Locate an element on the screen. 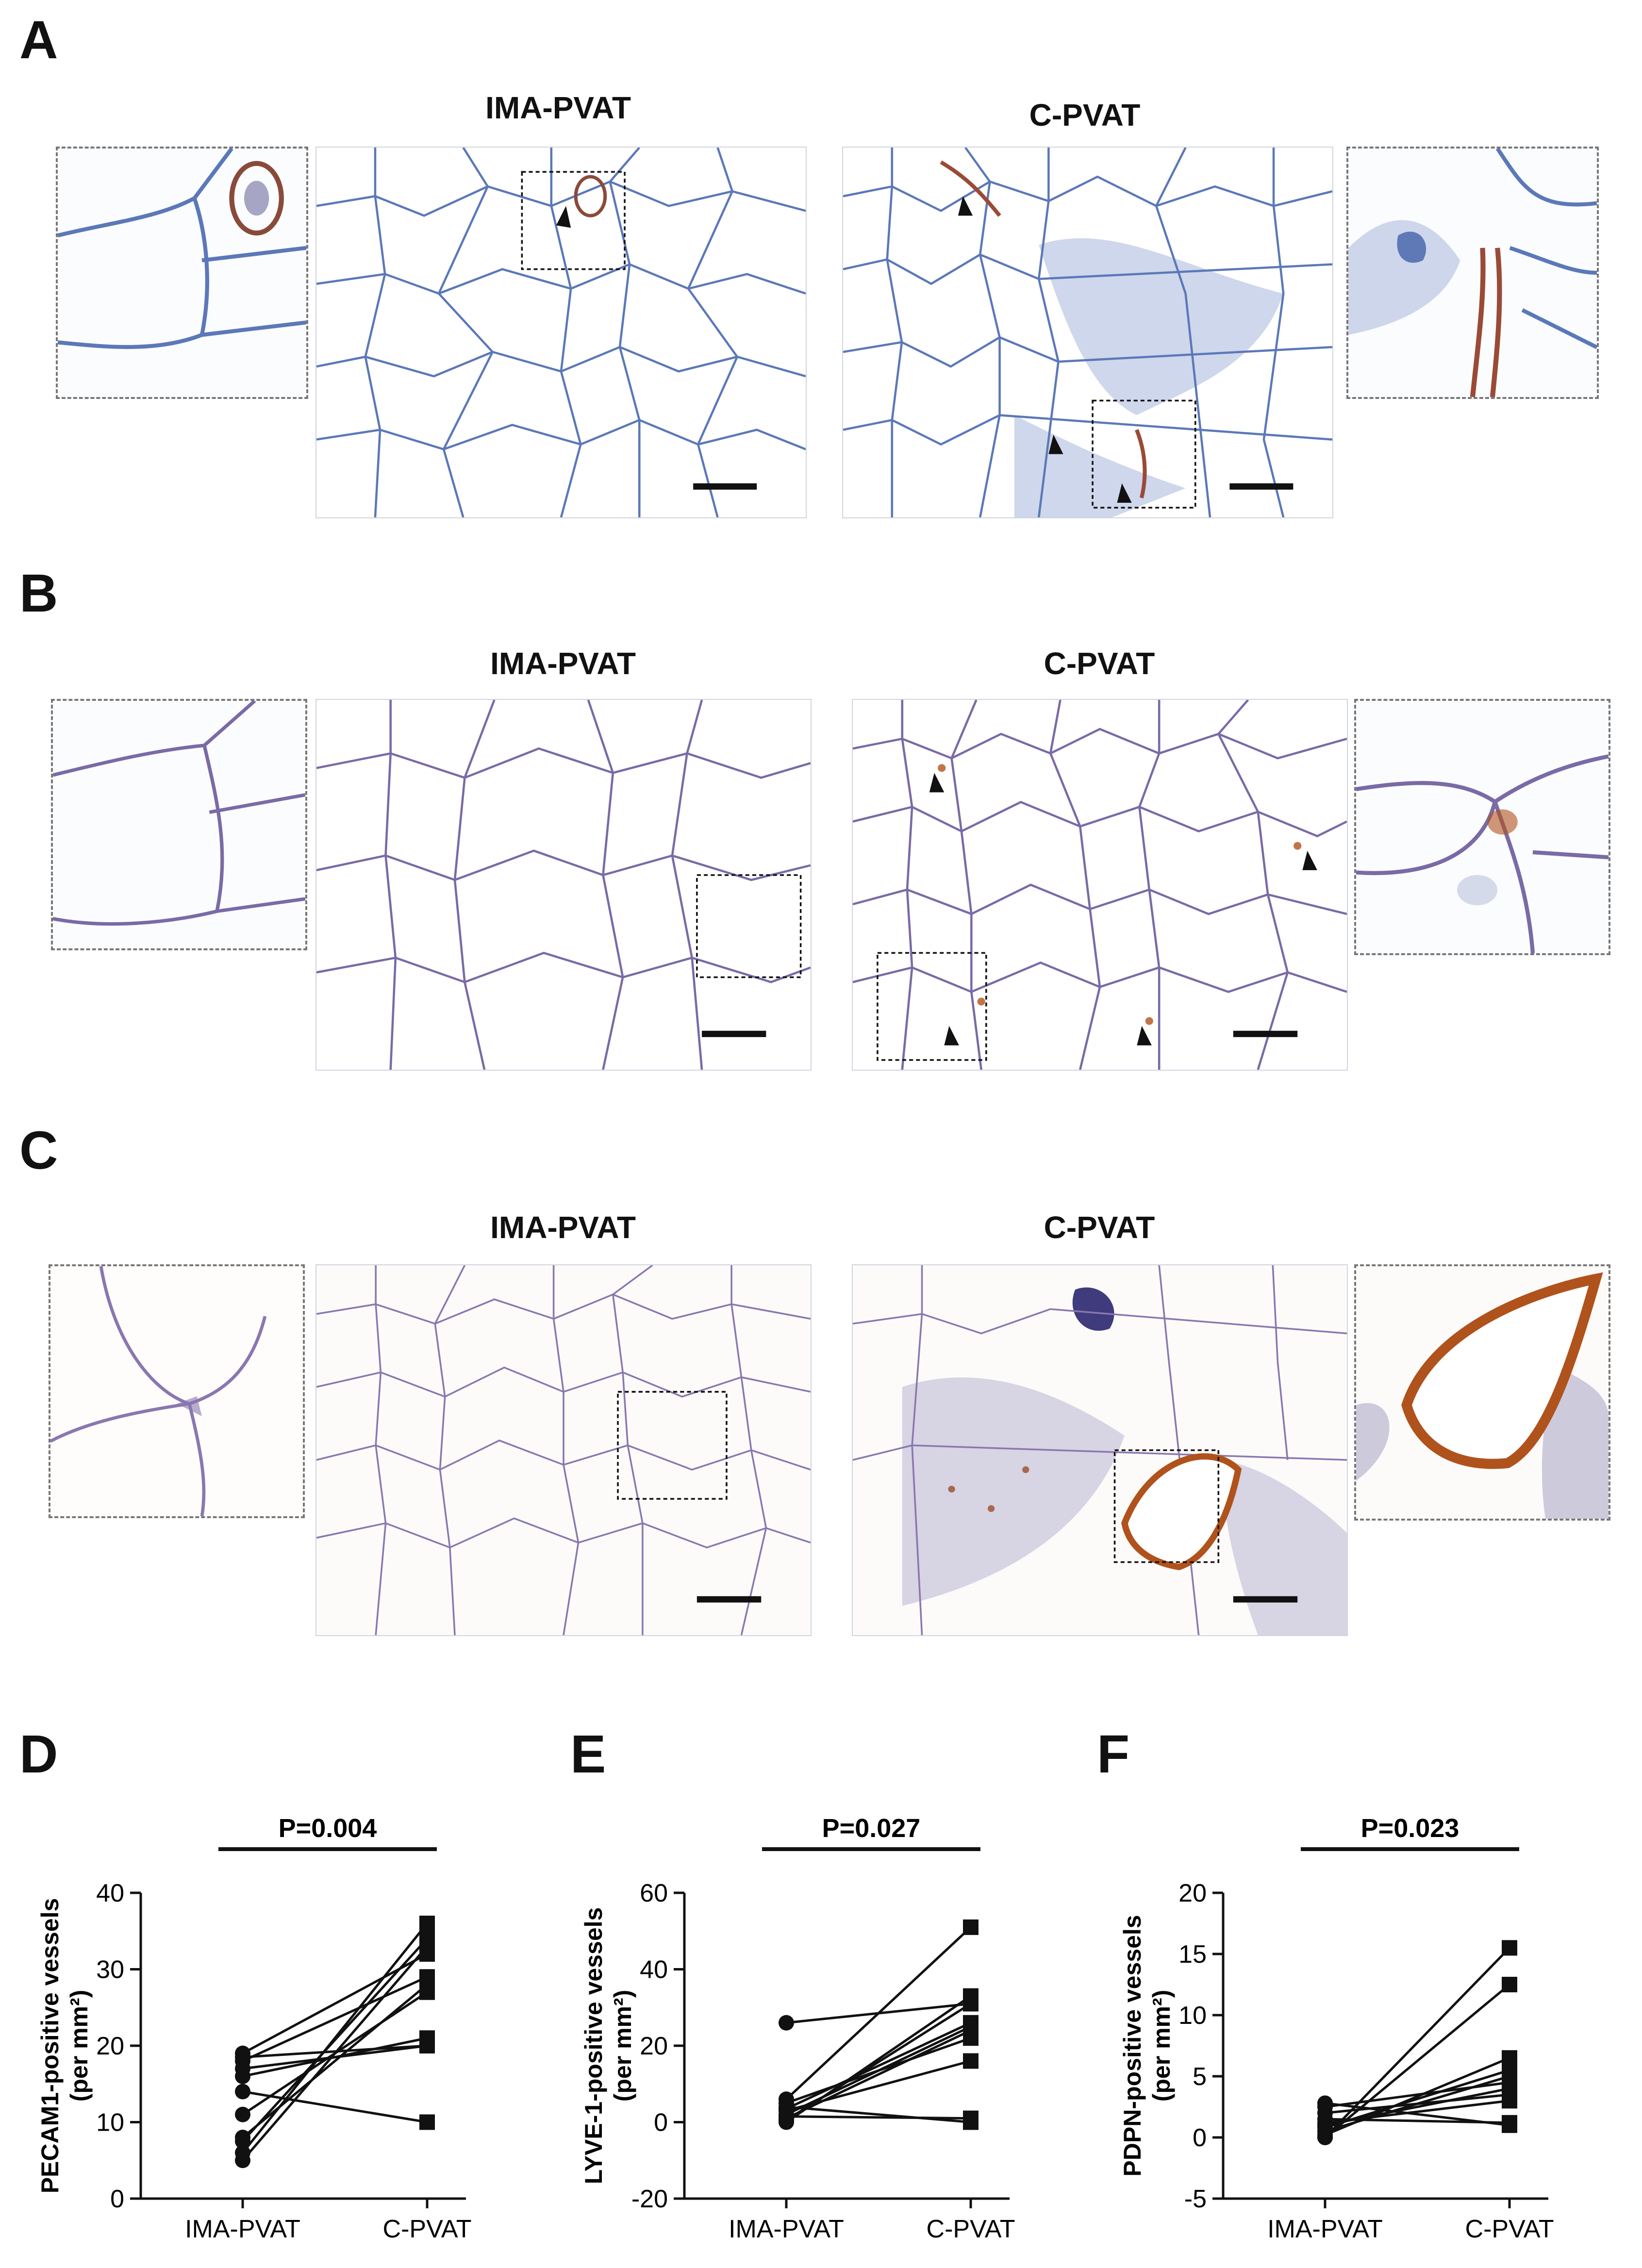  p-value-label: P=0.027 is located at coordinates (871, 1828).